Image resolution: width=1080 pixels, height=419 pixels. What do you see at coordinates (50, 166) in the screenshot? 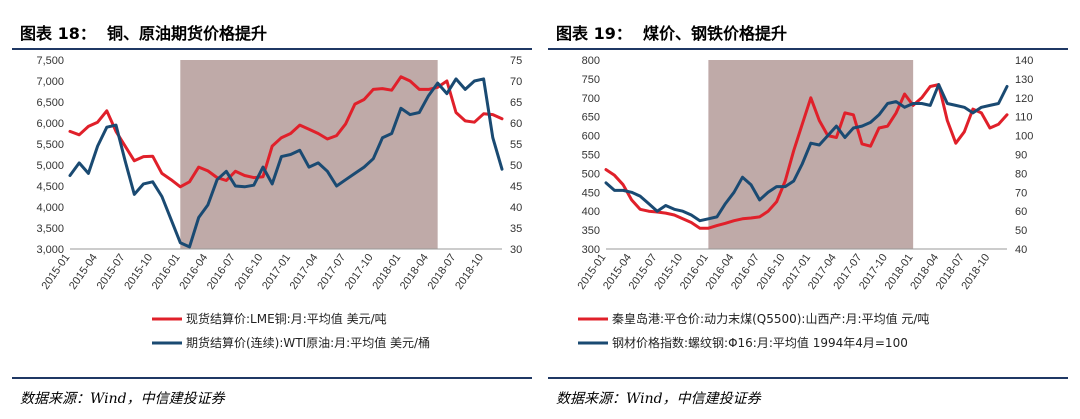
I see `y-left-tick-label: 5,000` at bounding box center [50, 166].